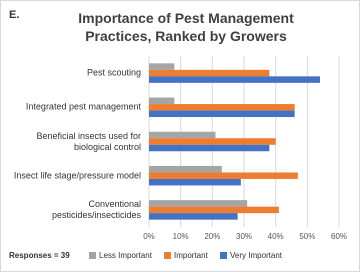 The image size is (360, 272). I want to click on y-tick-label: Integrated pest management, so click(83, 106).